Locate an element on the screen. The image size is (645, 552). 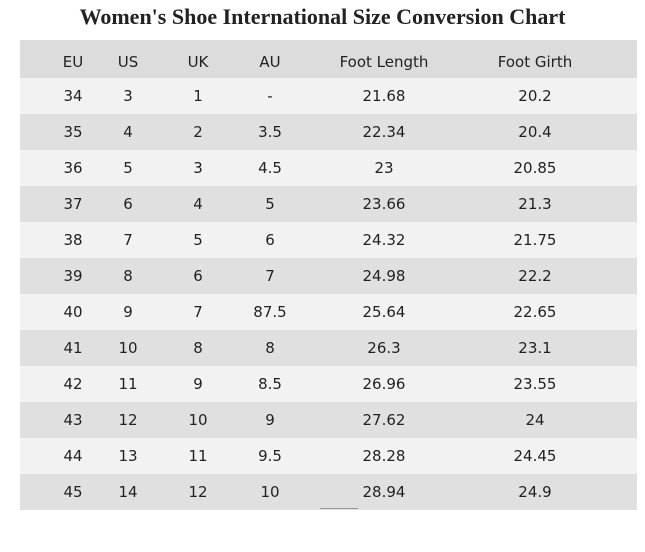
table-cell: 21.75 is located at coordinates (535, 240).